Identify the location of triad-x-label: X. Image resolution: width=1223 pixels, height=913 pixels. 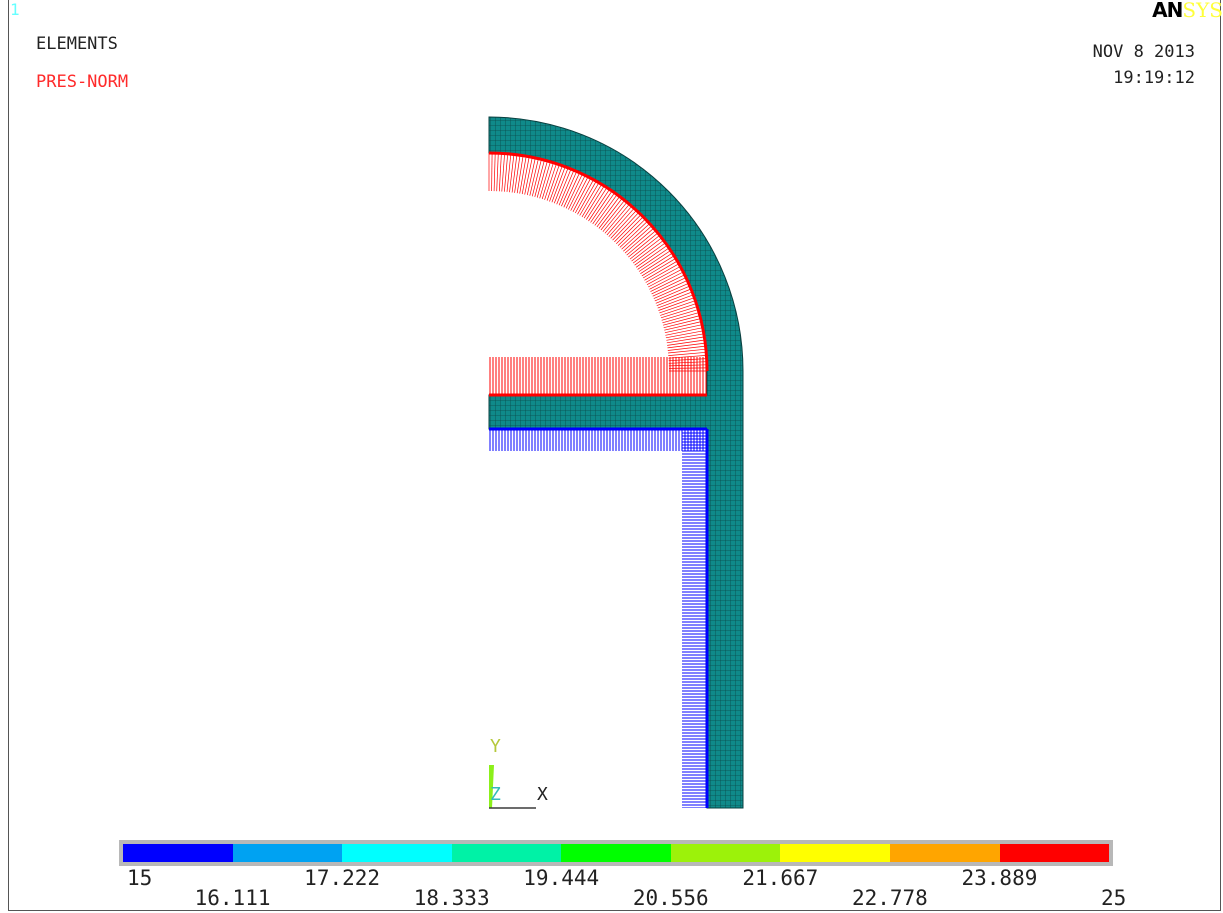
(542, 794).